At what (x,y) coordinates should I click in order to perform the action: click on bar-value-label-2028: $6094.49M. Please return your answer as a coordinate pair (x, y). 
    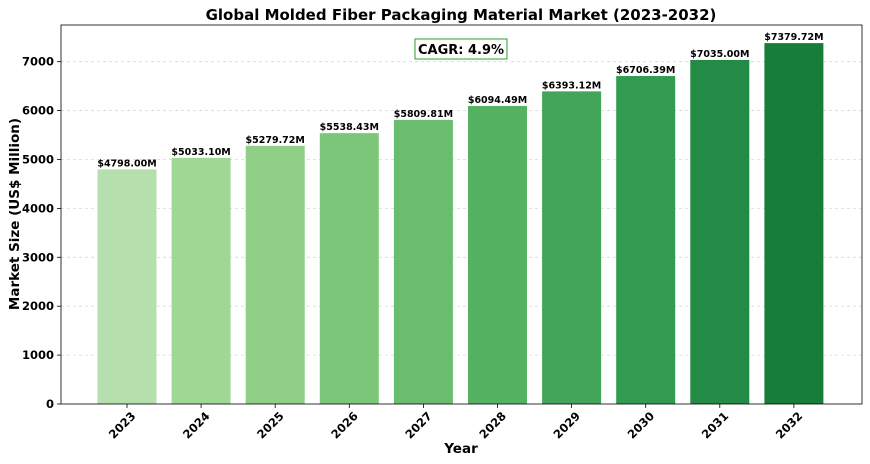
    Looking at the image, I should click on (497, 100).